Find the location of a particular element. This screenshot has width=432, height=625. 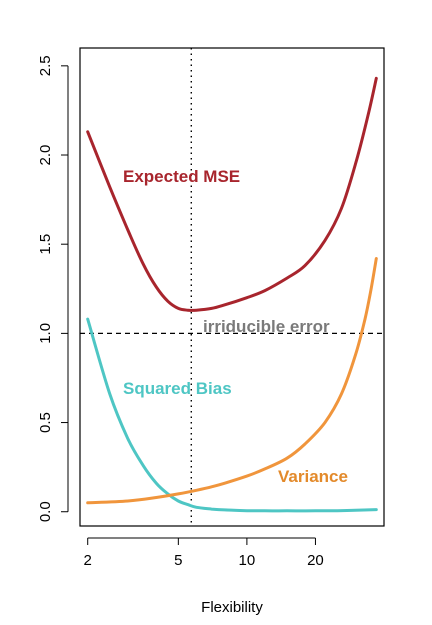

label-irreducible-error: irriducible error is located at coordinates (266, 326).